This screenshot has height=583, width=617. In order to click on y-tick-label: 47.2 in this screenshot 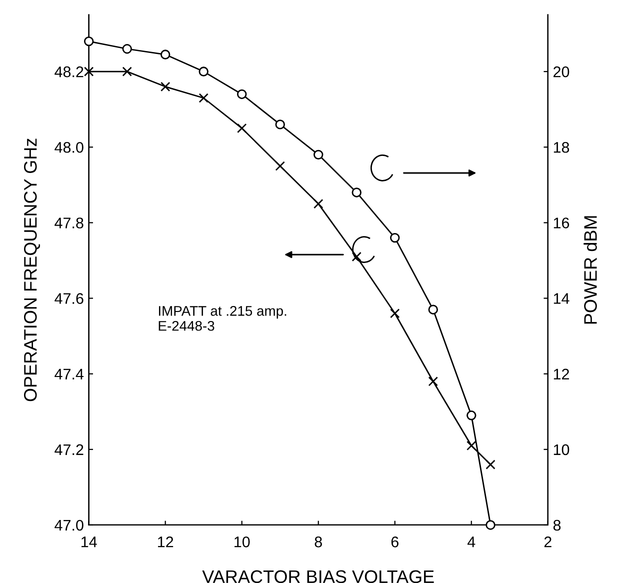, I will do `click(69, 449)`.